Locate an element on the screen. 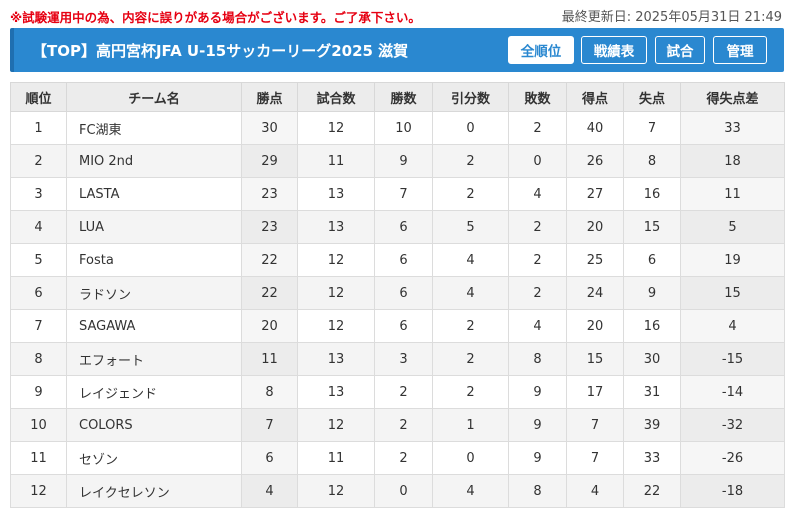  rank-cell: 11 is located at coordinates (38, 458).